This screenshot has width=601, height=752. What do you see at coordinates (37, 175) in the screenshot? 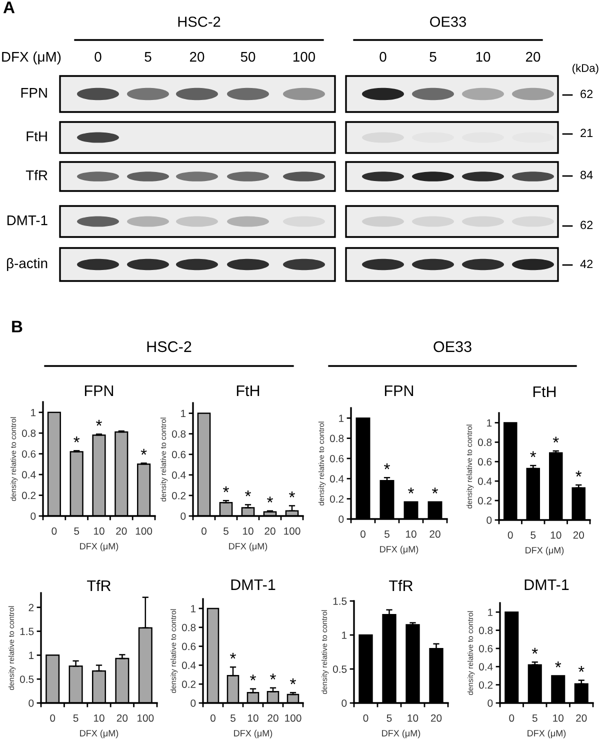
I see `category-label: TfR` at bounding box center [37, 175].